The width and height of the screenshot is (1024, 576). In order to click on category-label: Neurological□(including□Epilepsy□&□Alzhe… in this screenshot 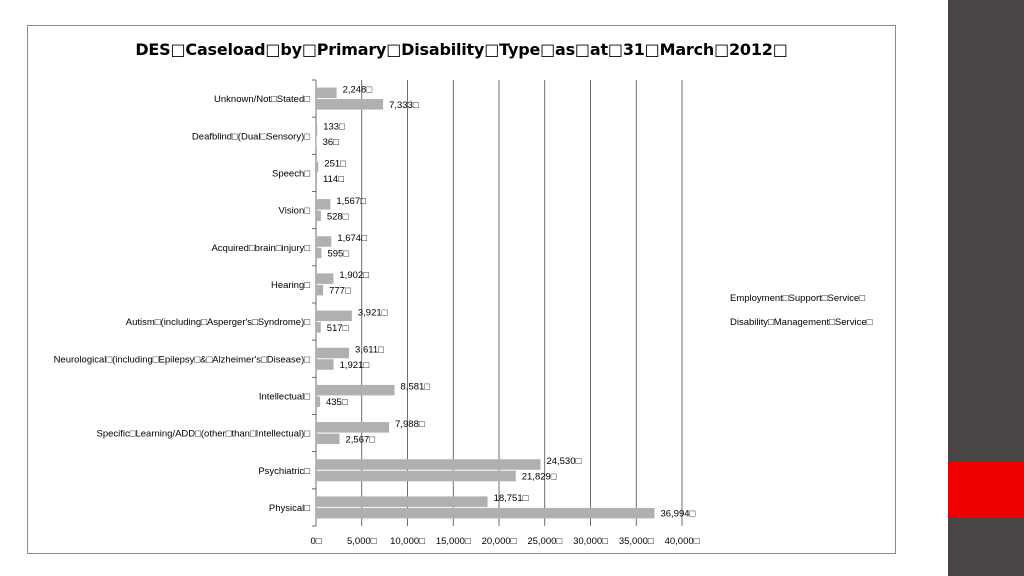, I will do `click(182, 359)`.